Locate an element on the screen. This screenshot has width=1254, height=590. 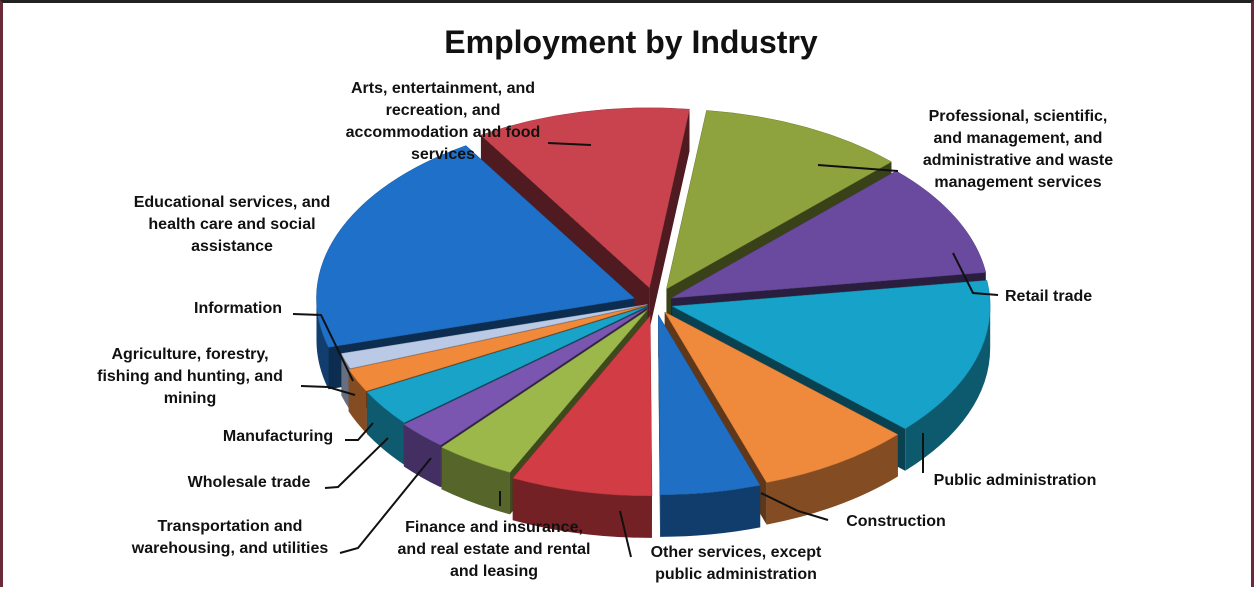
slice-label-line: accommodation and food is located at coordinates (443, 132).